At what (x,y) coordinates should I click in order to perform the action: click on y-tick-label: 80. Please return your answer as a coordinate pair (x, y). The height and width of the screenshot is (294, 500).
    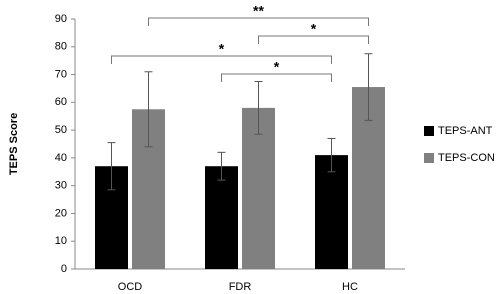
    Looking at the image, I should click on (61, 47).